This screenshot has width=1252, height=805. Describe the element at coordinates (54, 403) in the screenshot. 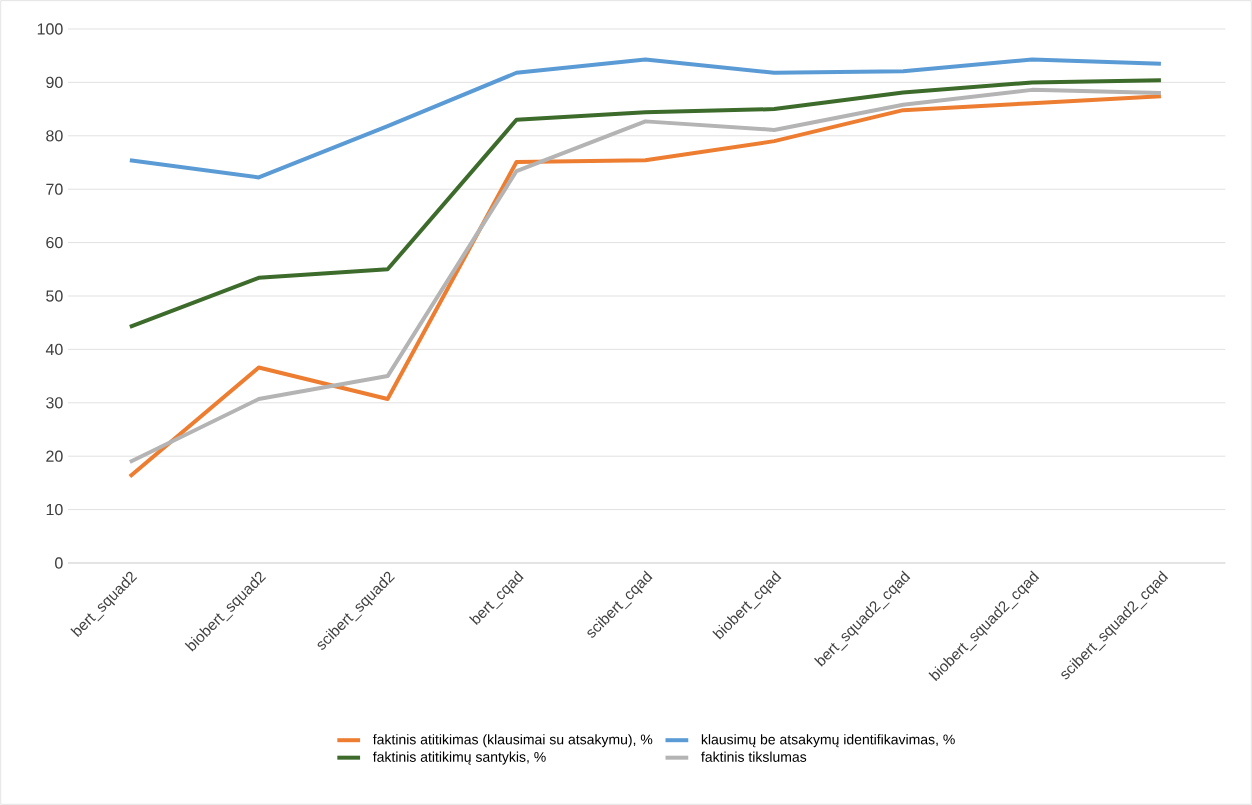

I see `y-tick-label: 30` at that location.